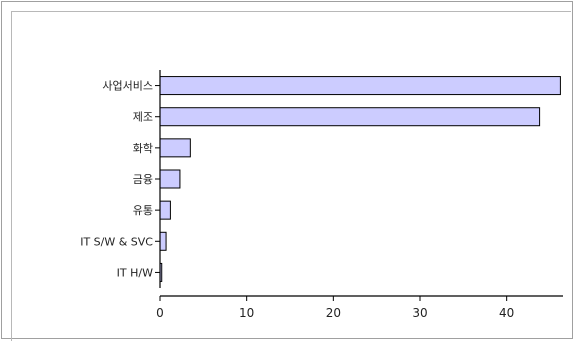 The width and height of the screenshot is (576, 342). Describe the element at coordinates (359, 307) in the screenshot. I see `x-axis: 0 10 20 30 40` at that location.